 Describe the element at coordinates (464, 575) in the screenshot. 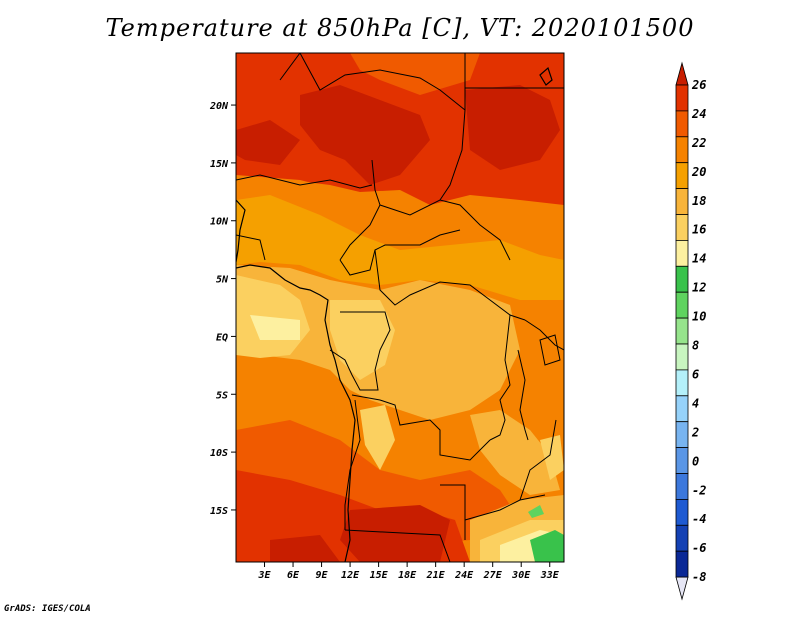

I see `lon-tick-label: 24E` at that location.